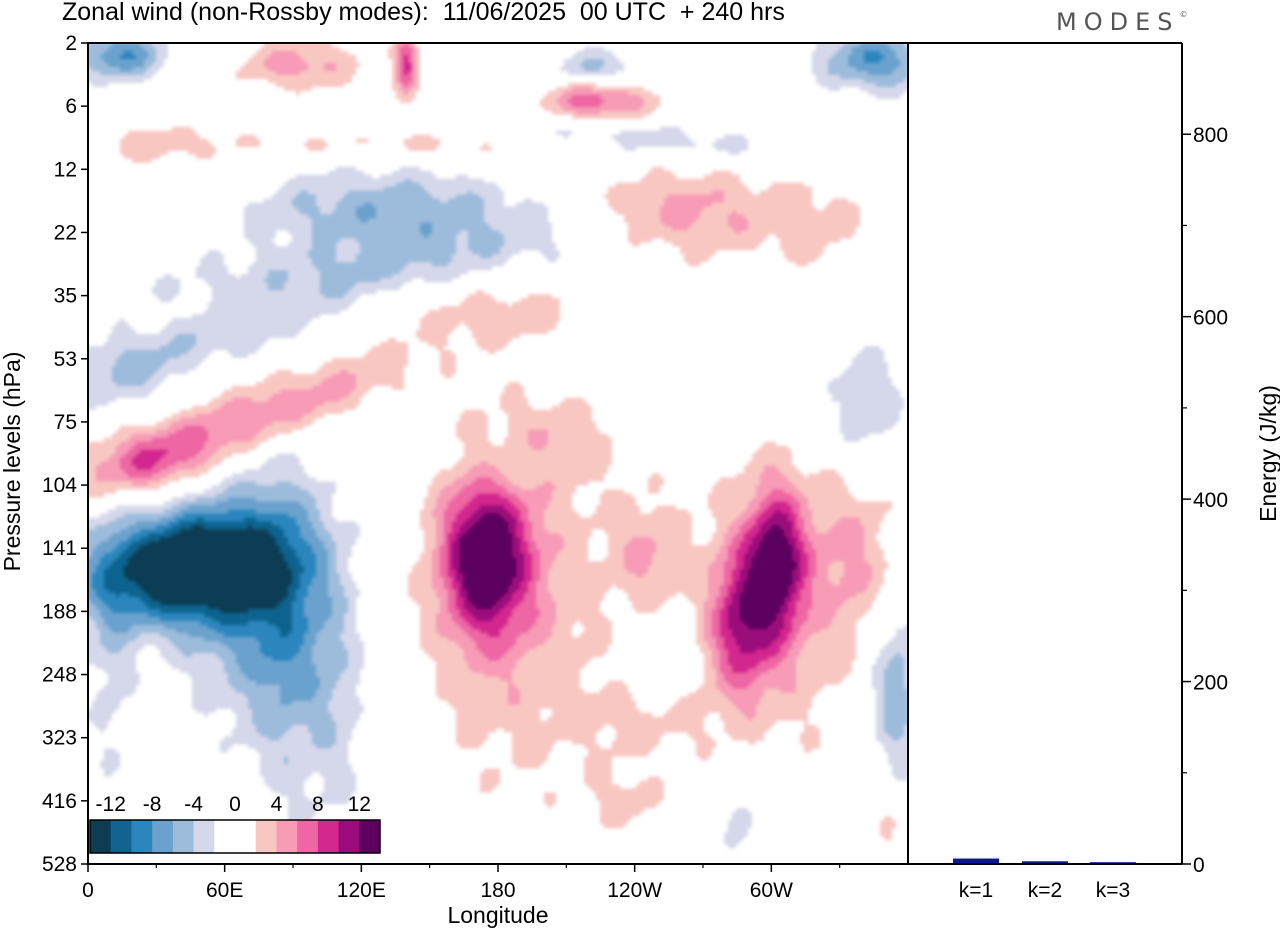  I want to click on y-tick-label: 2, so click(71, 43).